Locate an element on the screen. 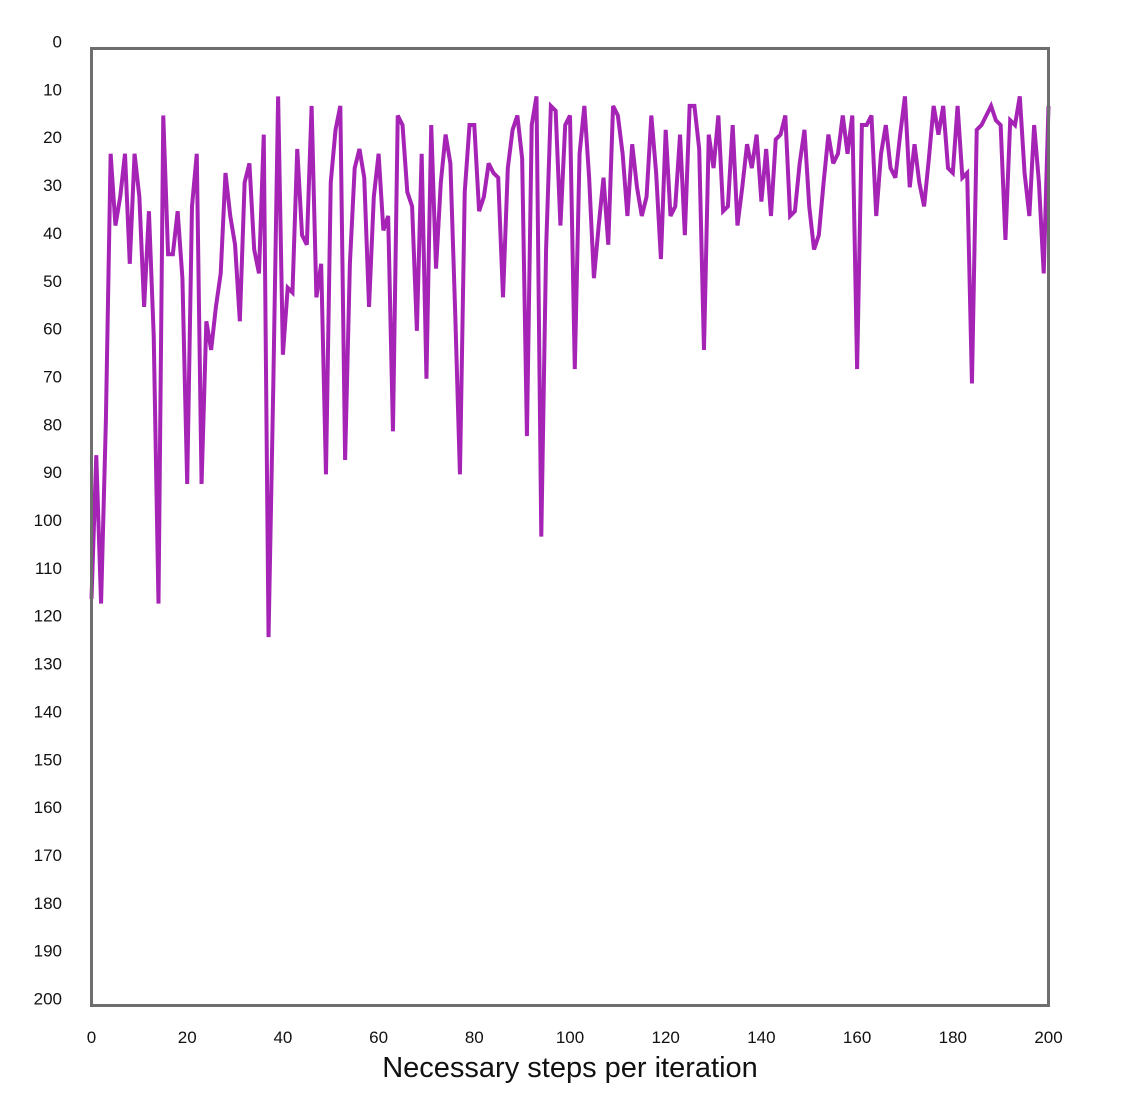 This screenshot has width=1140, height=1102. x-tick-label: 180 is located at coordinates (953, 1037).